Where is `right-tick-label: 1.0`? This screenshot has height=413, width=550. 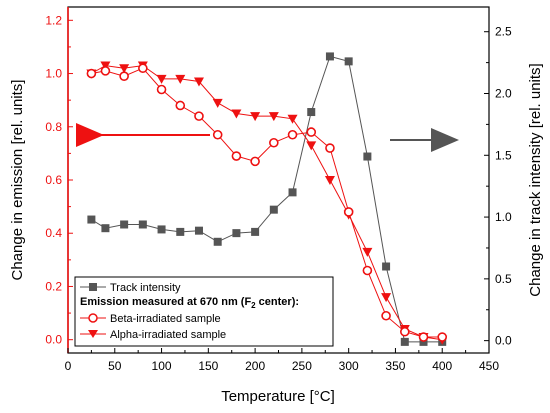
right-tick-label: 1.0 is located at coordinates (503, 217).